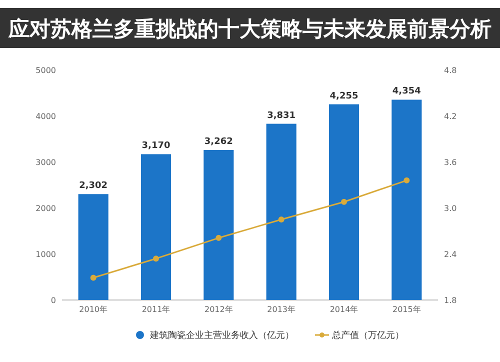 Image resolution: width=500 pixels, height=362 pixels. I want to click on x-tick-label: 2015年, so click(406, 309).